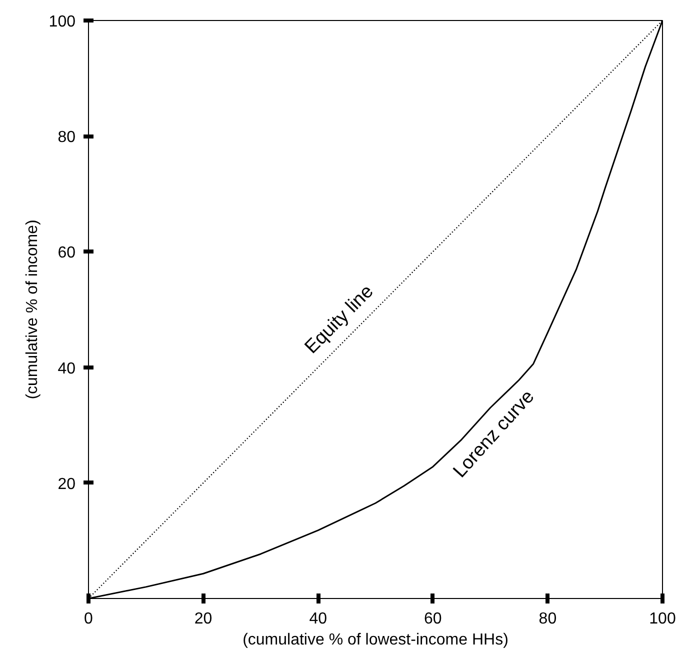  I want to click on y-tick-label: 60, so click(67, 253).